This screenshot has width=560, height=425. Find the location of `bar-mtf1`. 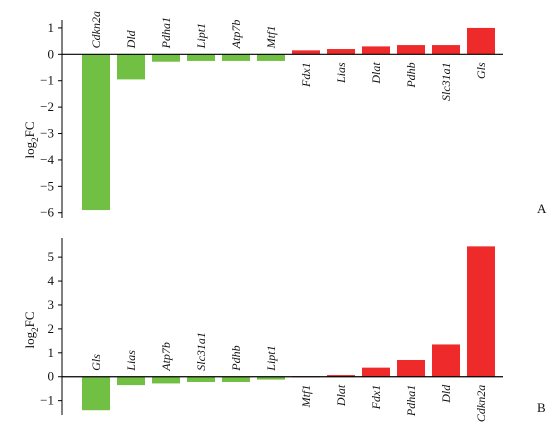

bar-mtf1 is located at coordinates (271, 57).